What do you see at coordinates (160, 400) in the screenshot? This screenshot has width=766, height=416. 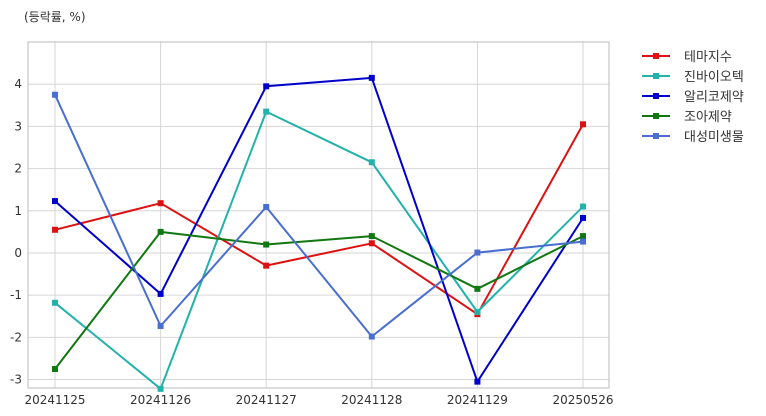 I see `x-tick-label: 20241126` at bounding box center [160, 400].